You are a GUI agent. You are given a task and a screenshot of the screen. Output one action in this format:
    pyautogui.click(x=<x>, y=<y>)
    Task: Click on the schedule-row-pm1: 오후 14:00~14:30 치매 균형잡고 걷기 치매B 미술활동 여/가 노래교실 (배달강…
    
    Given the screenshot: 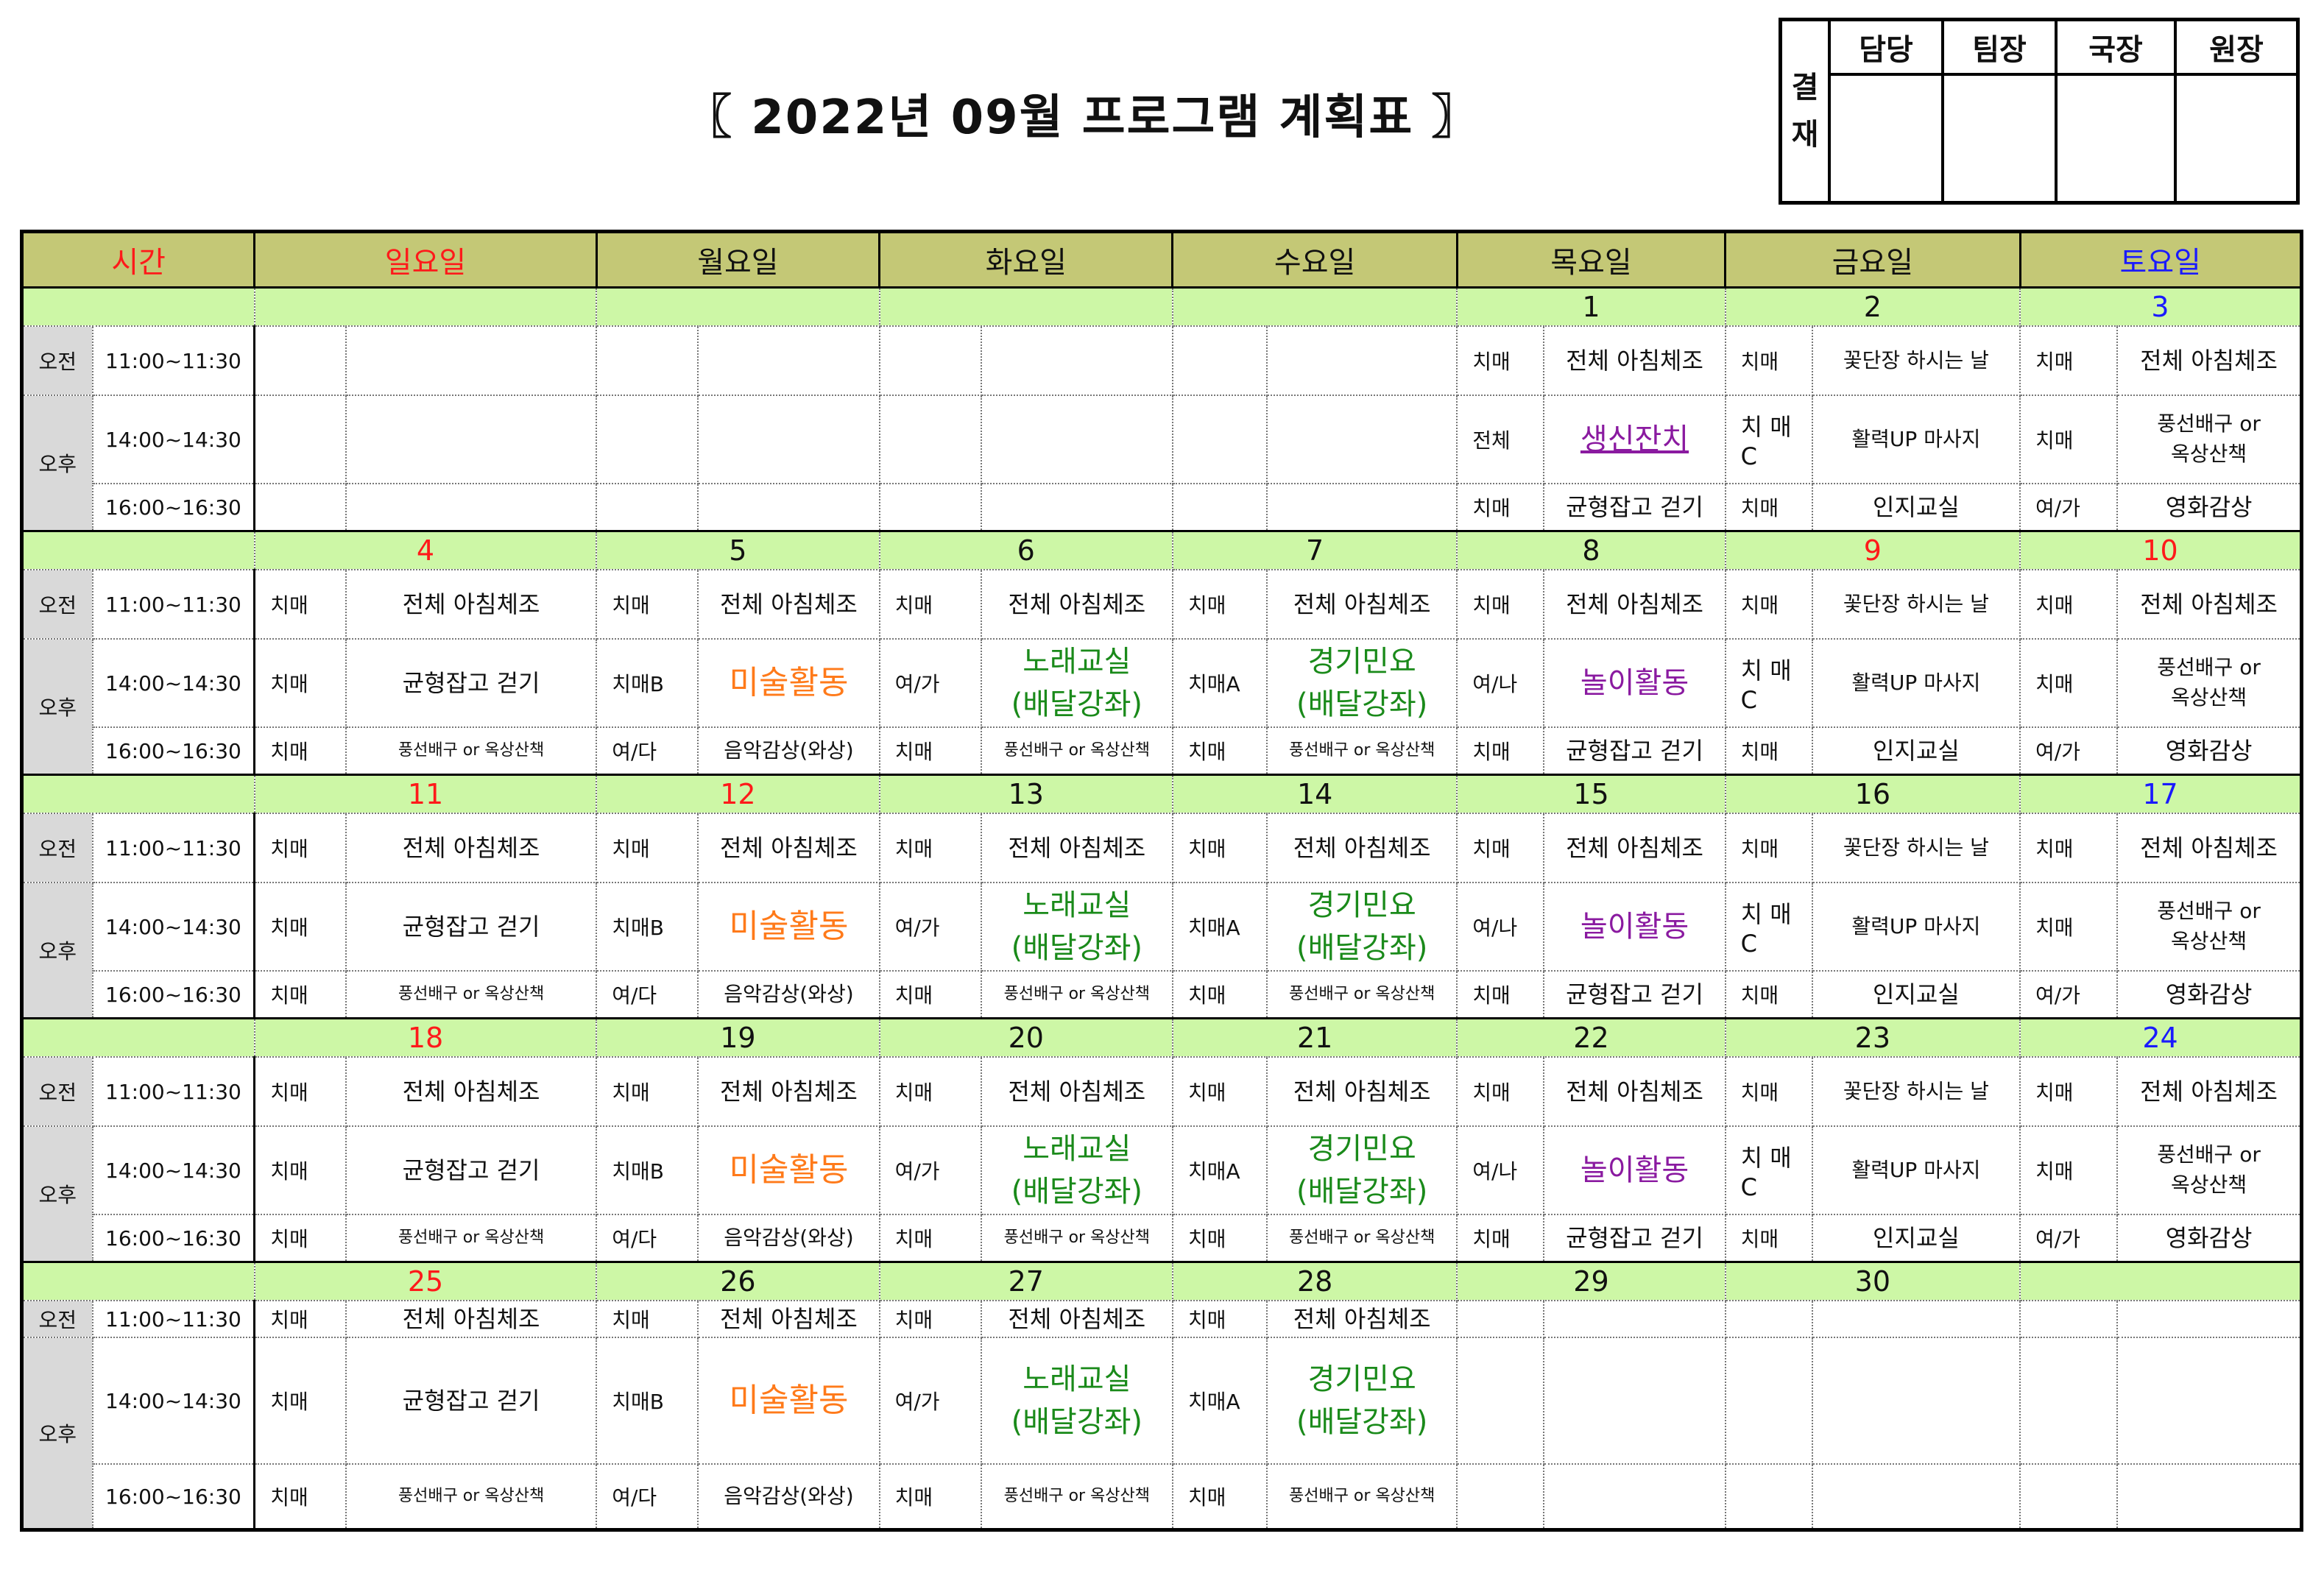 What is the action you would take?
    pyautogui.click(x=1162, y=950)
    